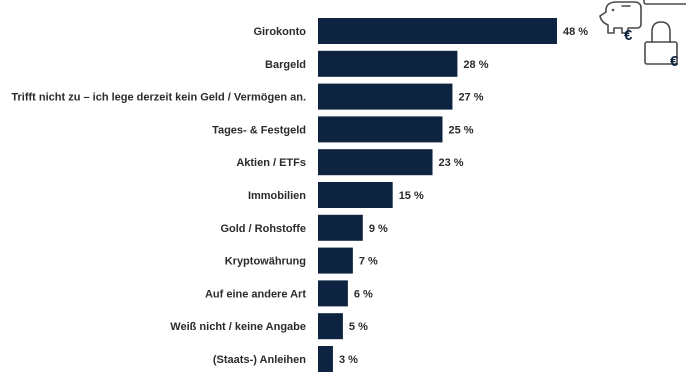 Image resolution: width=686 pixels, height=372 pixels. Describe the element at coordinates (259, 360) in the screenshot. I see `category-label: (Staats-) Anleihen` at that location.